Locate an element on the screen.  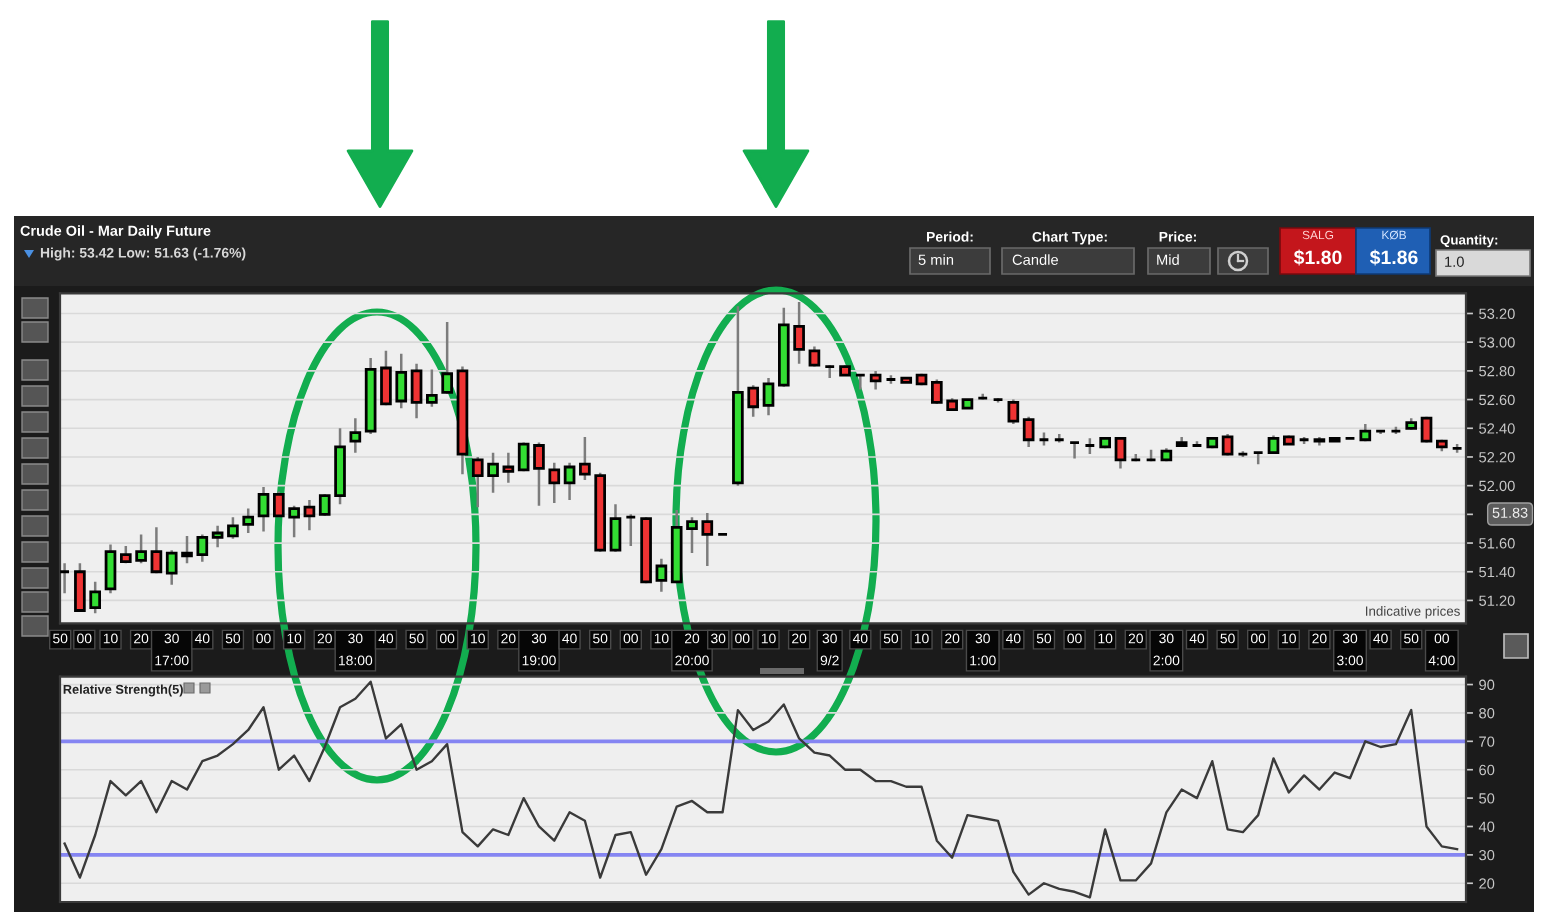
text: $1.86 is located at coordinates (1393, 257).